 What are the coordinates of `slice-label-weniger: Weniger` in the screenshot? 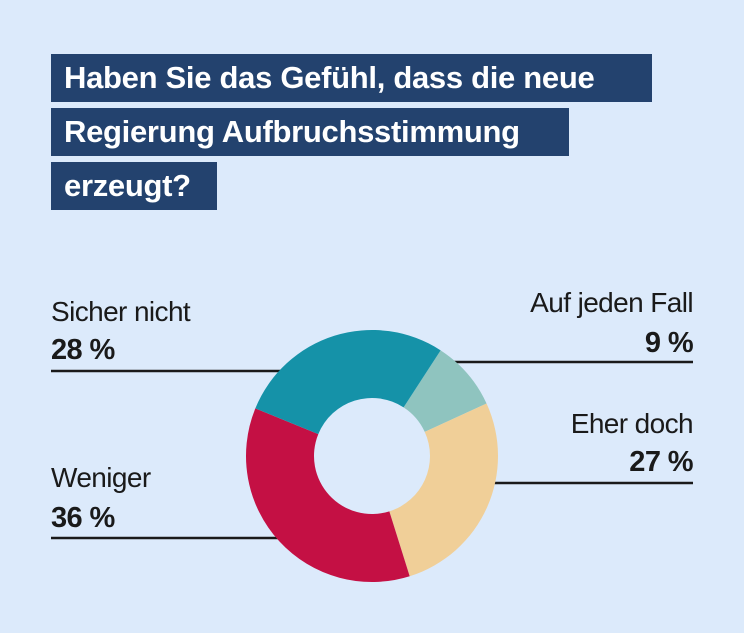 It's located at (101, 477).